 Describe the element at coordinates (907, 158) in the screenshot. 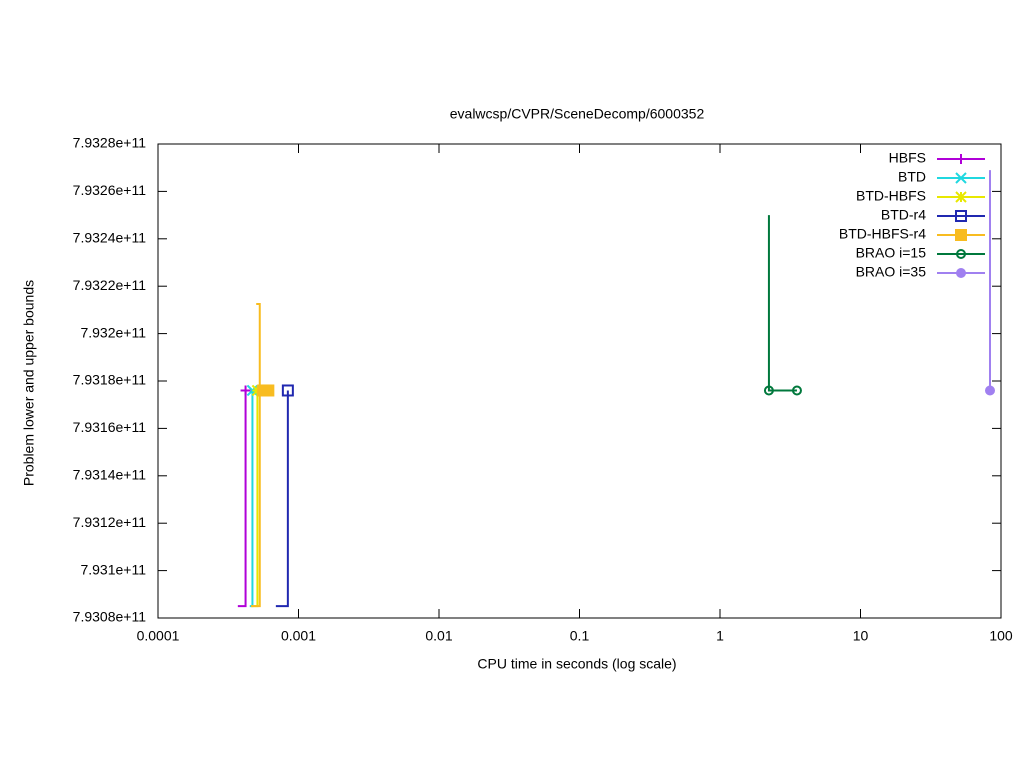

I see `legend-label: HBFS` at that location.